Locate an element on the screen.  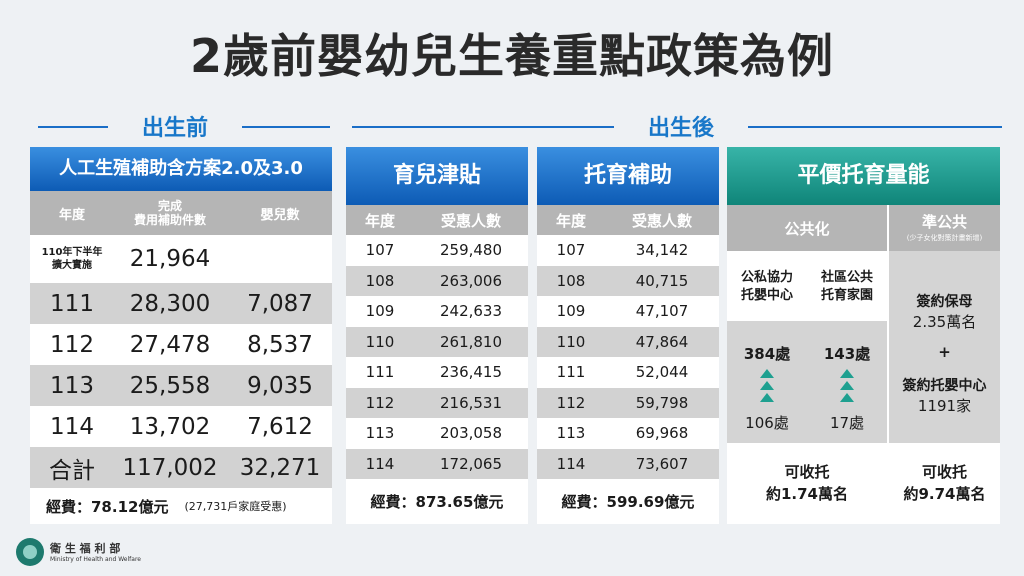
table-row: 114 13,702 7,612 is located at coordinates (181, 426).